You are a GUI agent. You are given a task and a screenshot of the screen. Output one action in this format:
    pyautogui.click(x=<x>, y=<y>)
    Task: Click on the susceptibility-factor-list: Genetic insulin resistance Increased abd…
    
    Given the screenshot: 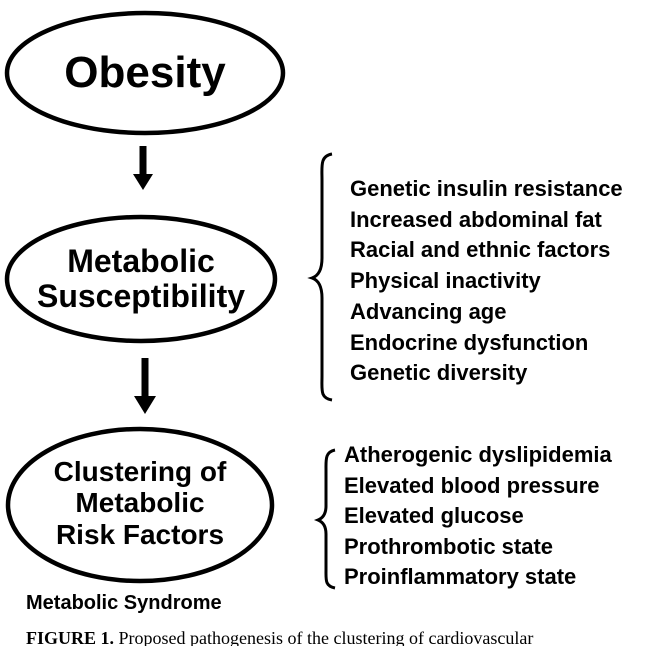 What is the action you would take?
    pyautogui.click(x=486, y=281)
    